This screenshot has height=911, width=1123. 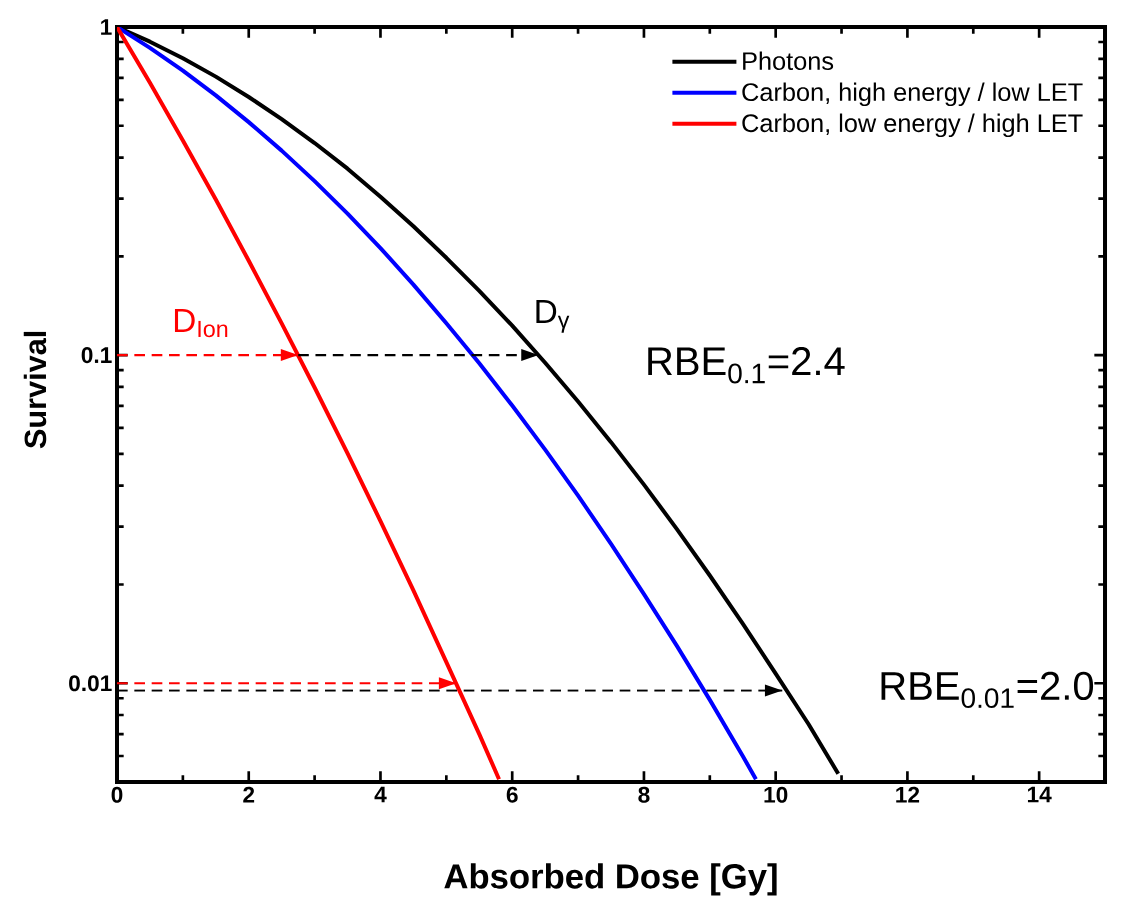 What do you see at coordinates (644, 794) in the screenshot?
I see `x-tick-label: 8` at bounding box center [644, 794].